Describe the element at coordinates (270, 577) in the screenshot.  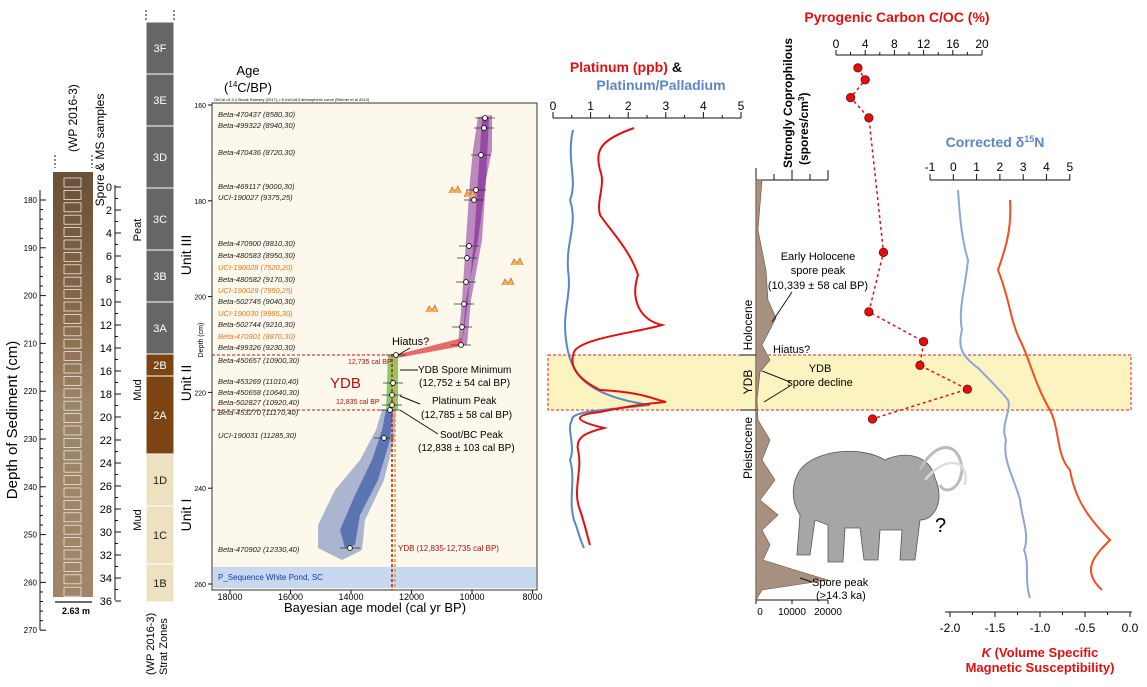
I see `sequence-label: P_Sequence White Pond, SC` at that location.